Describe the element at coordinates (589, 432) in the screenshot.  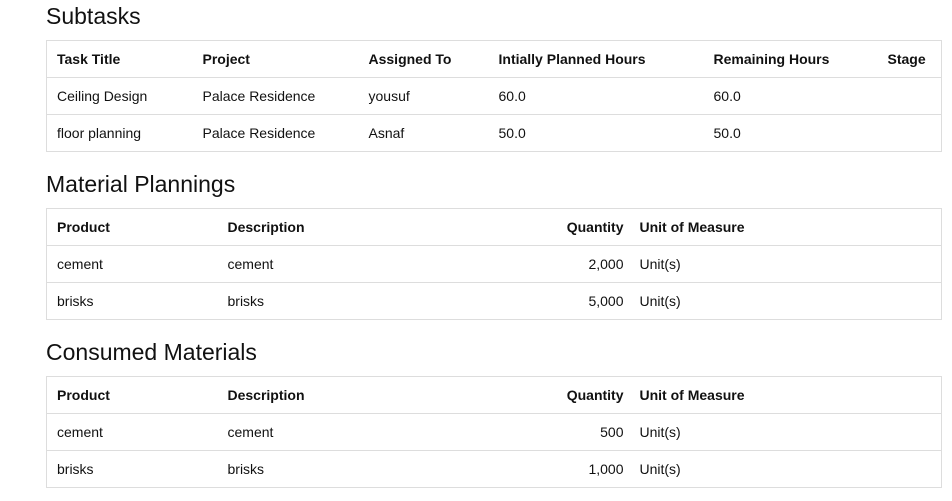
I see `cell: 500` at that location.